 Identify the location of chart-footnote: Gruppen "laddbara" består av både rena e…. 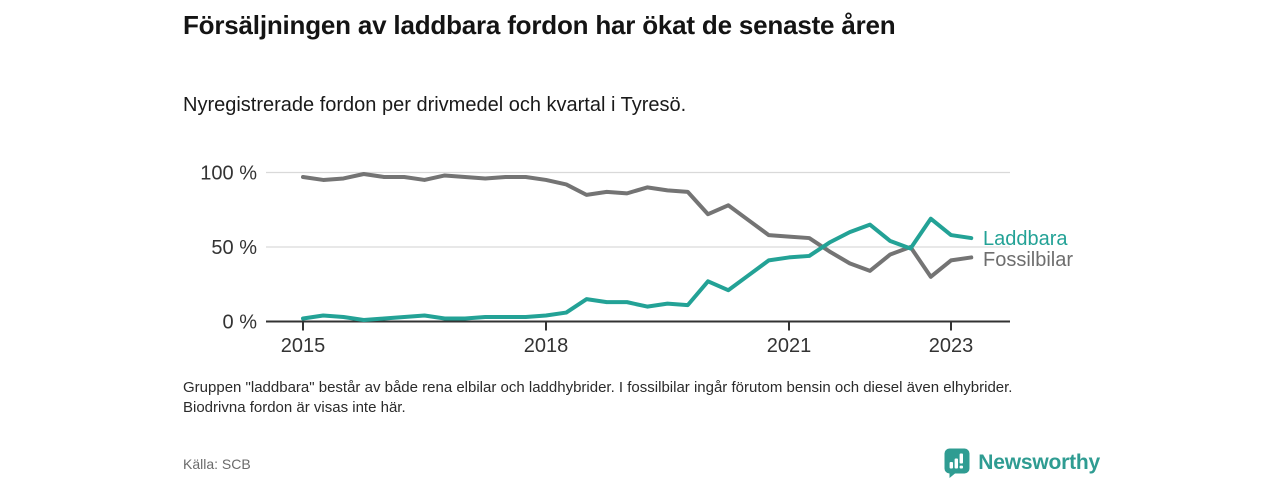
(598, 397).